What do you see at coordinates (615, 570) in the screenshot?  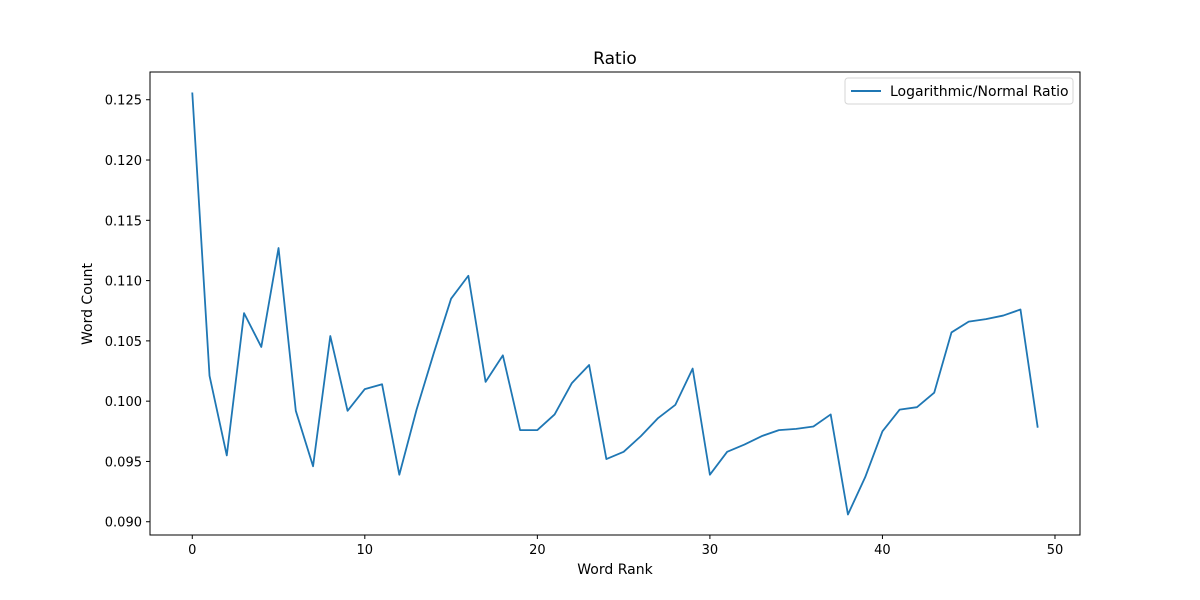 I see `x-axis-label: Word Rank` at bounding box center [615, 570].